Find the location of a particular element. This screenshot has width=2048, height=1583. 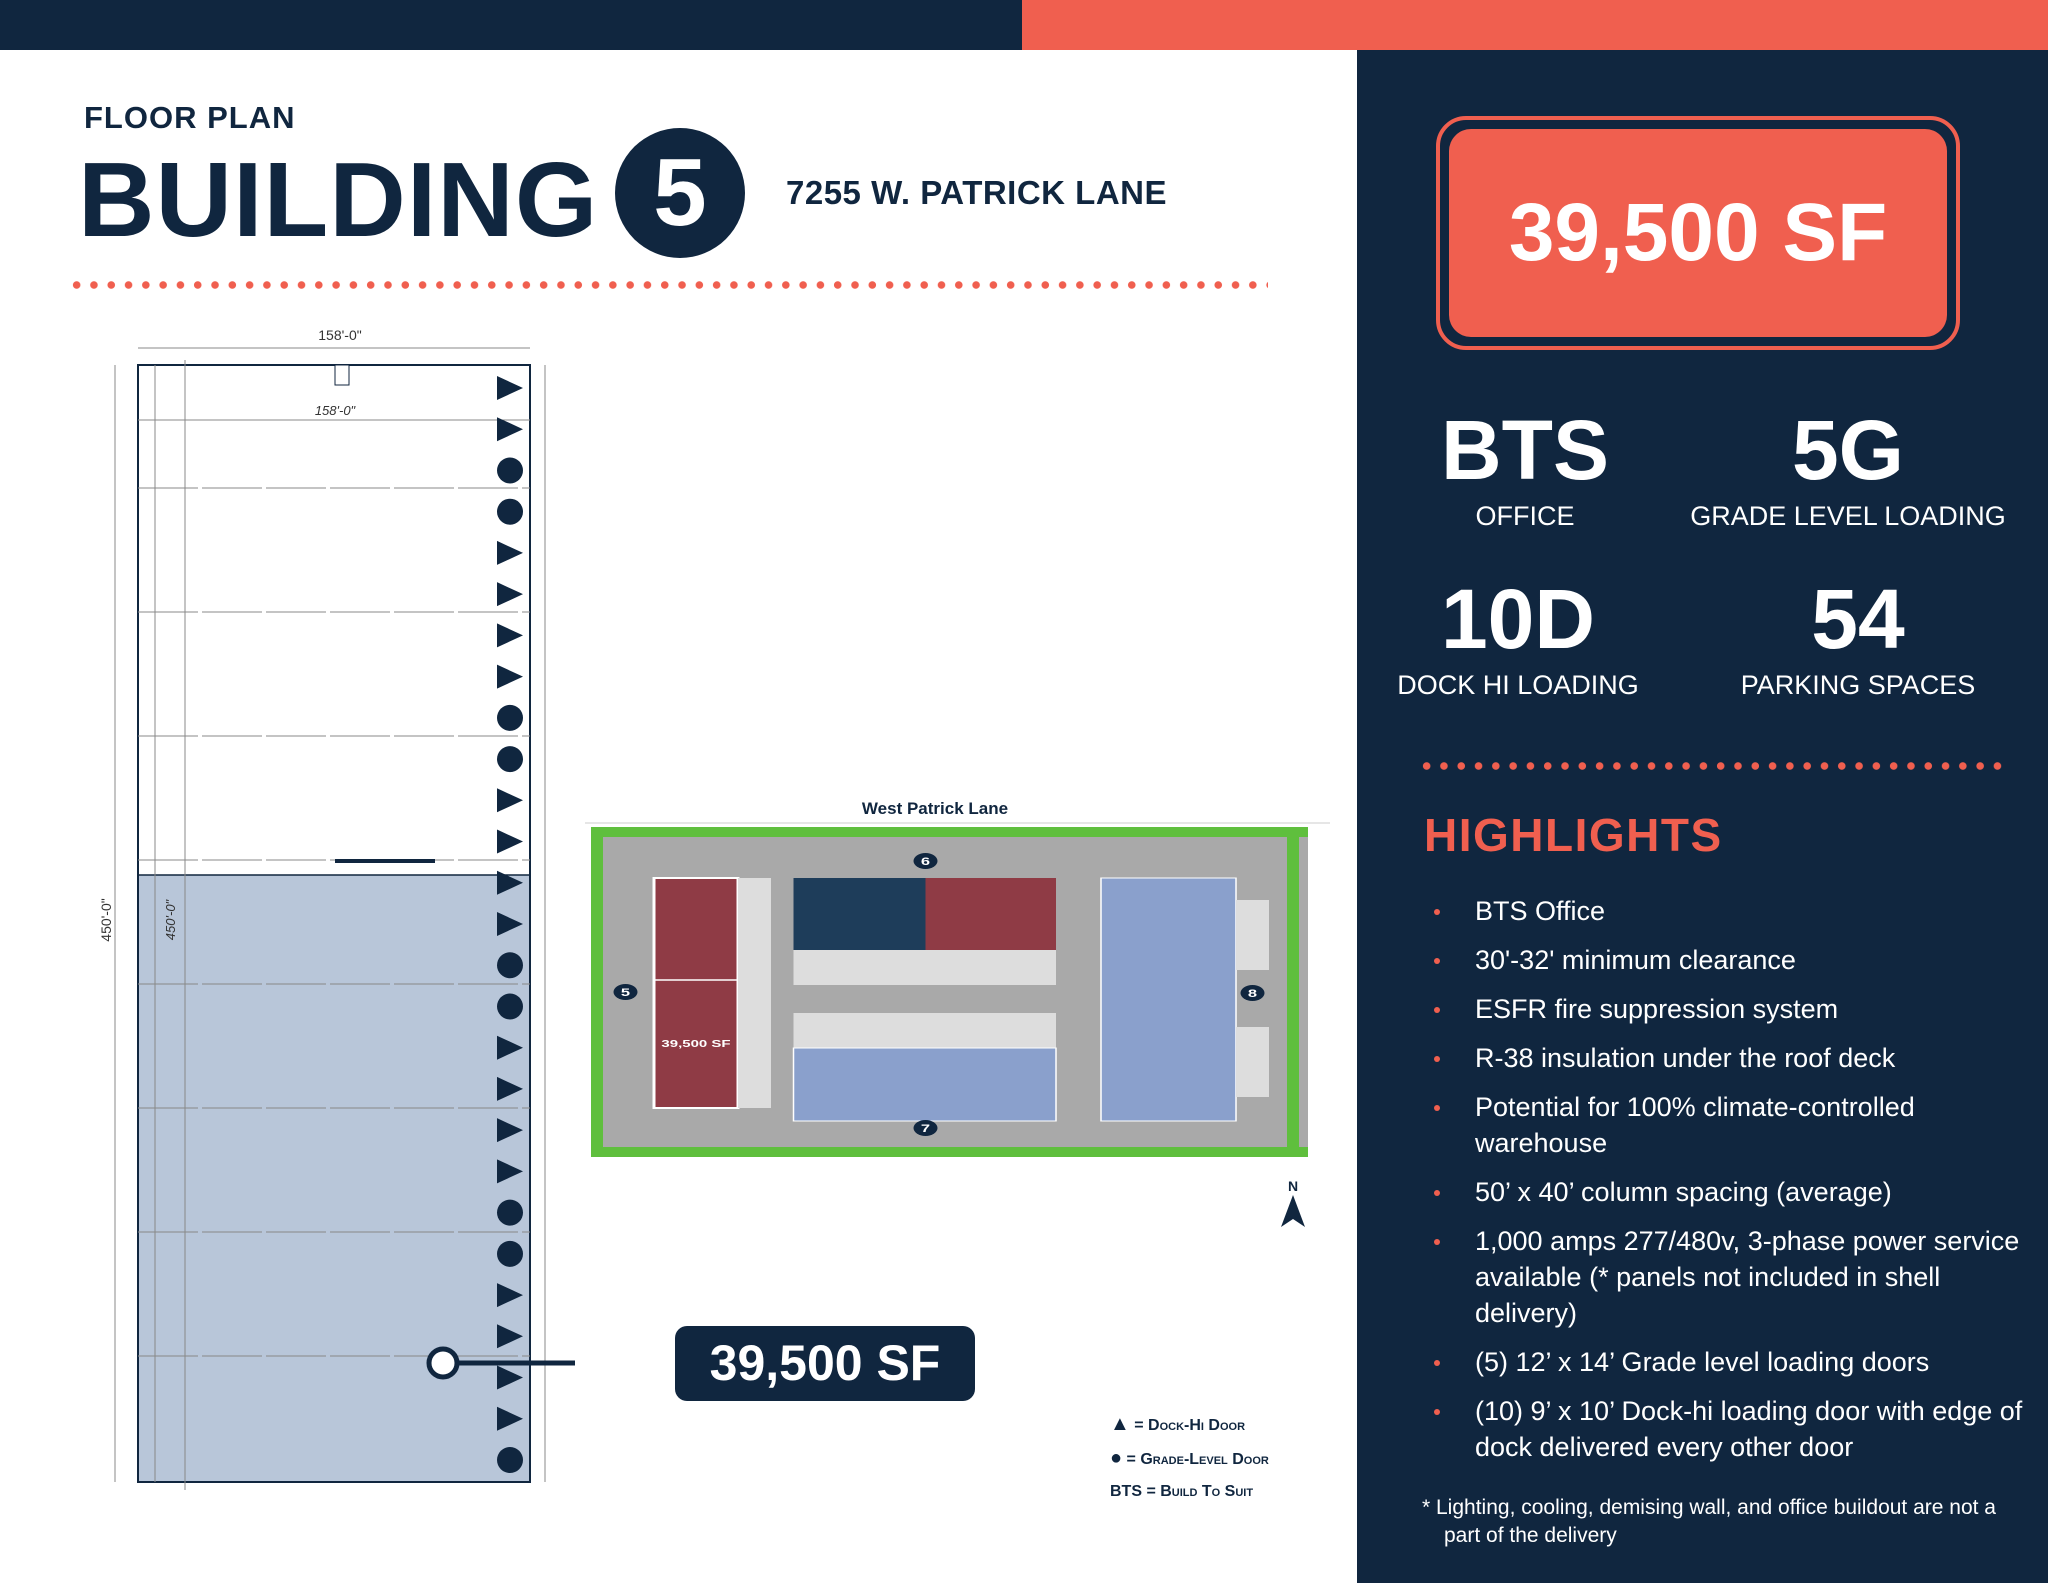

stat-parking: 54 PARKING SPACES is located at coordinates (1858, 636).